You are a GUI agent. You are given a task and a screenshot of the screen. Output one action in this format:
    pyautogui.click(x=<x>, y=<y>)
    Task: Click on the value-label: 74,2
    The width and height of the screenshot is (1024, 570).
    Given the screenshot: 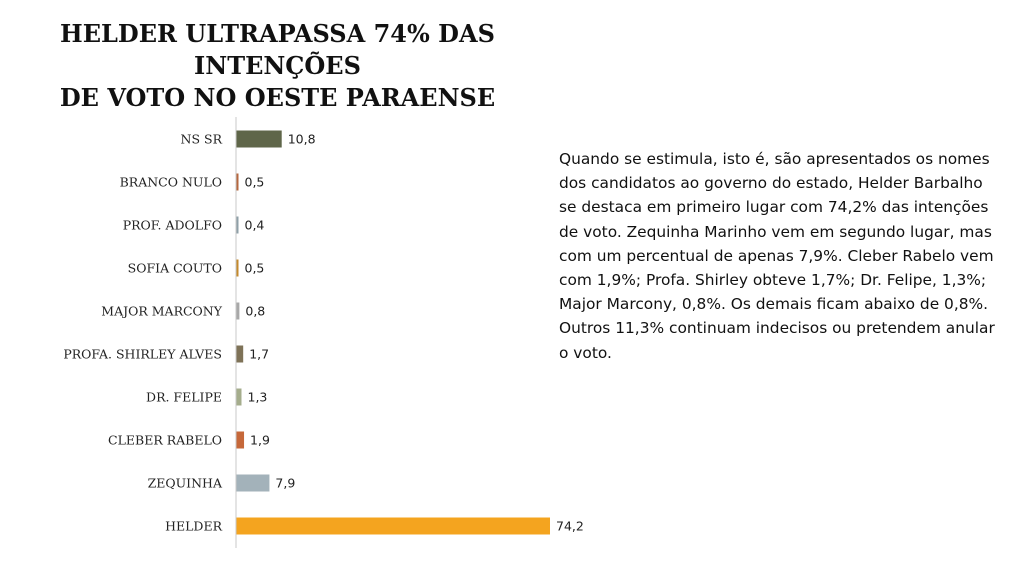 What is the action you would take?
    pyautogui.click(x=570, y=526)
    